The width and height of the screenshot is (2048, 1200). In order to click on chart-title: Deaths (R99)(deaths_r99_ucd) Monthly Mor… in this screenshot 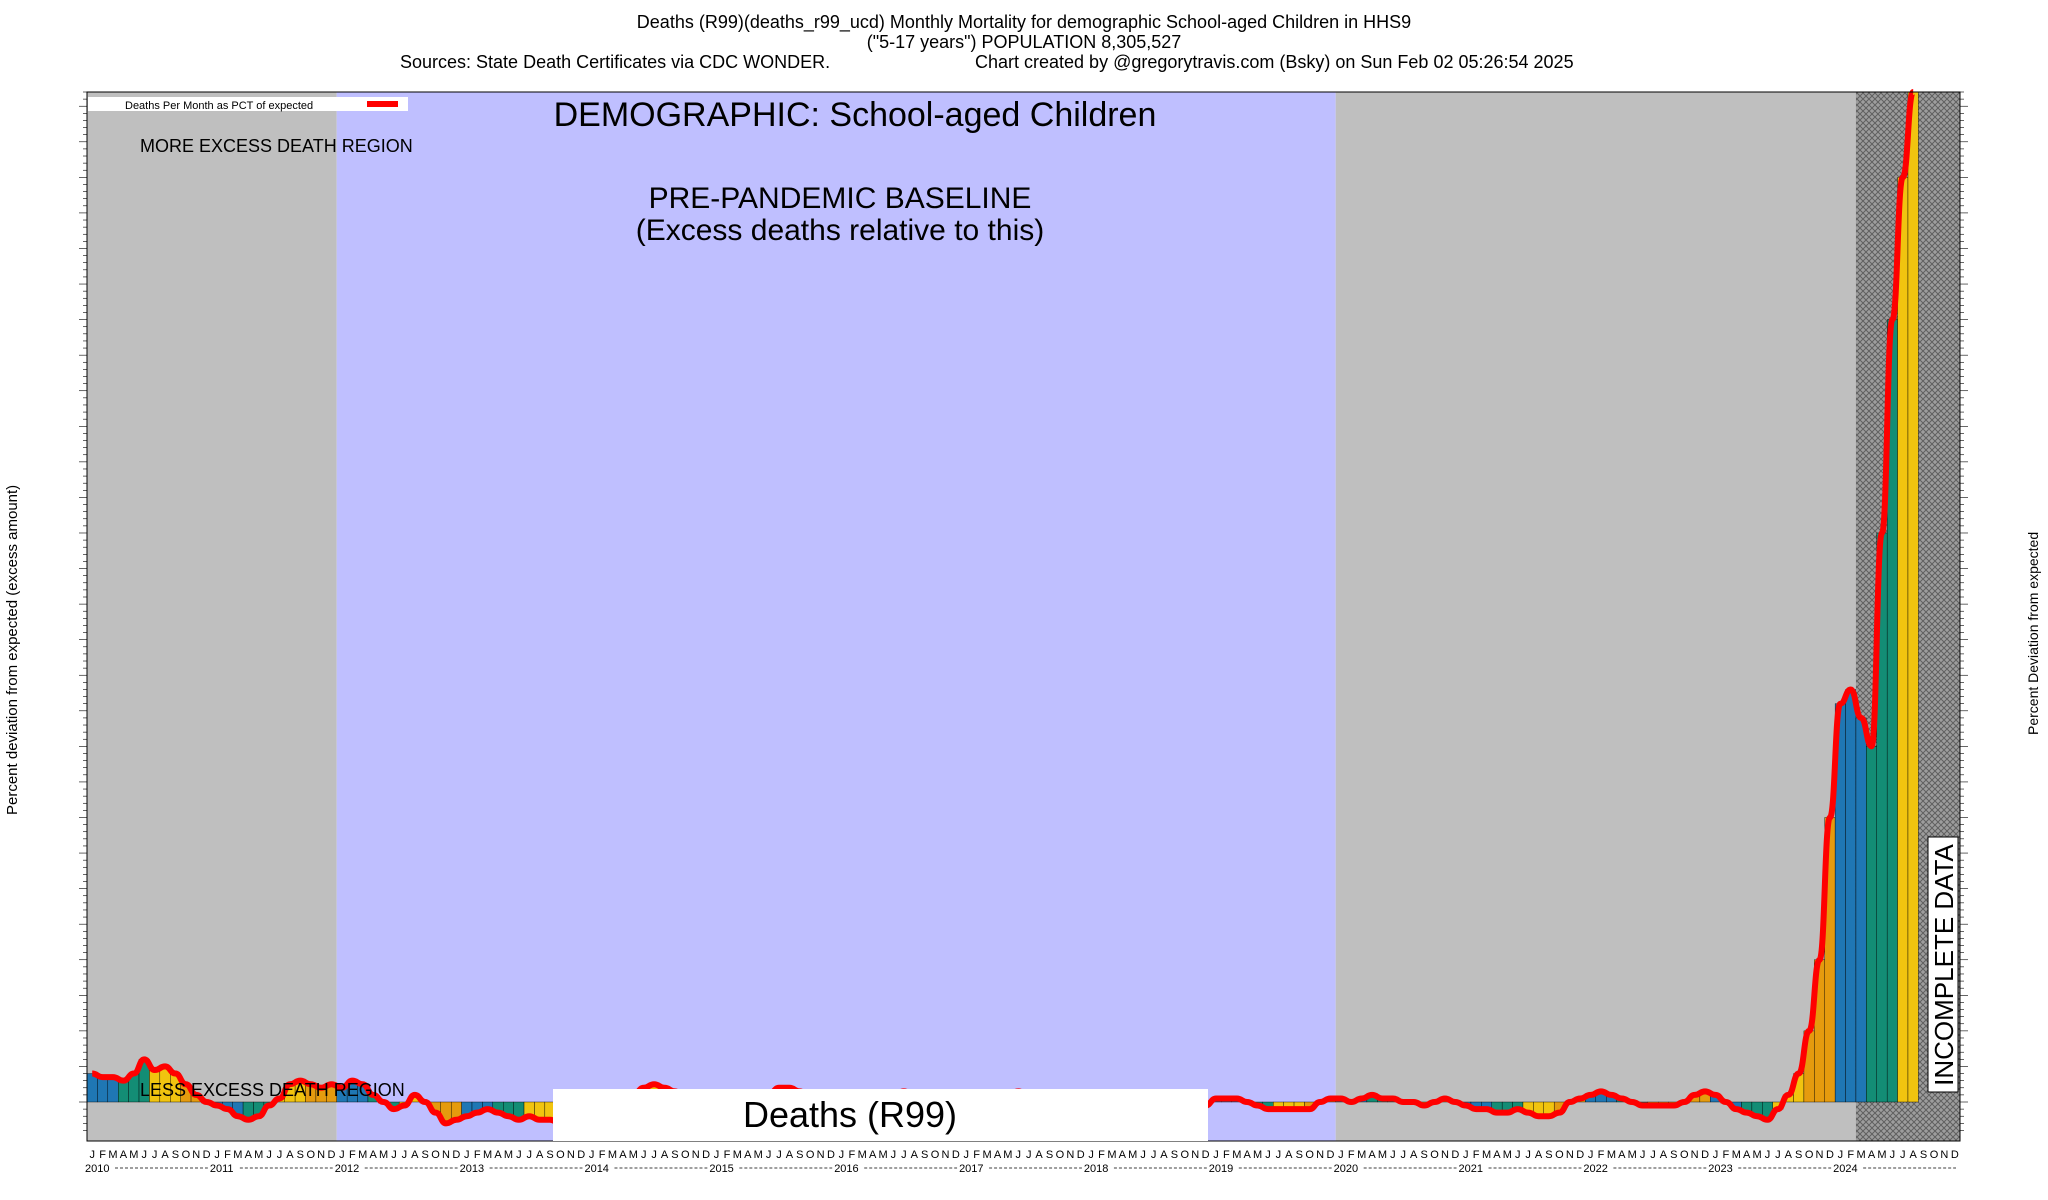, I will do `click(1024, 22)`.